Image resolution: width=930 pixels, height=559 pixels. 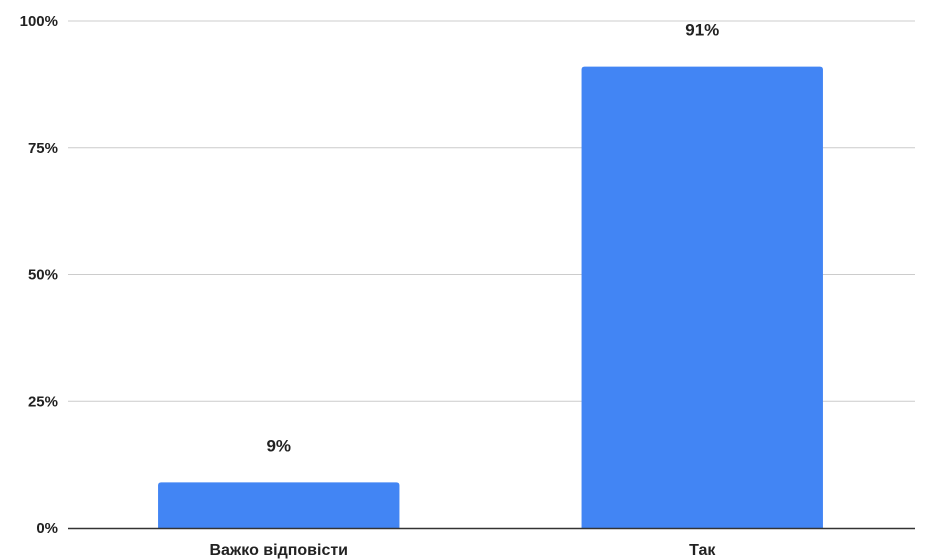 I want to click on y-tick-label-50: 50%, so click(x=43, y=275).